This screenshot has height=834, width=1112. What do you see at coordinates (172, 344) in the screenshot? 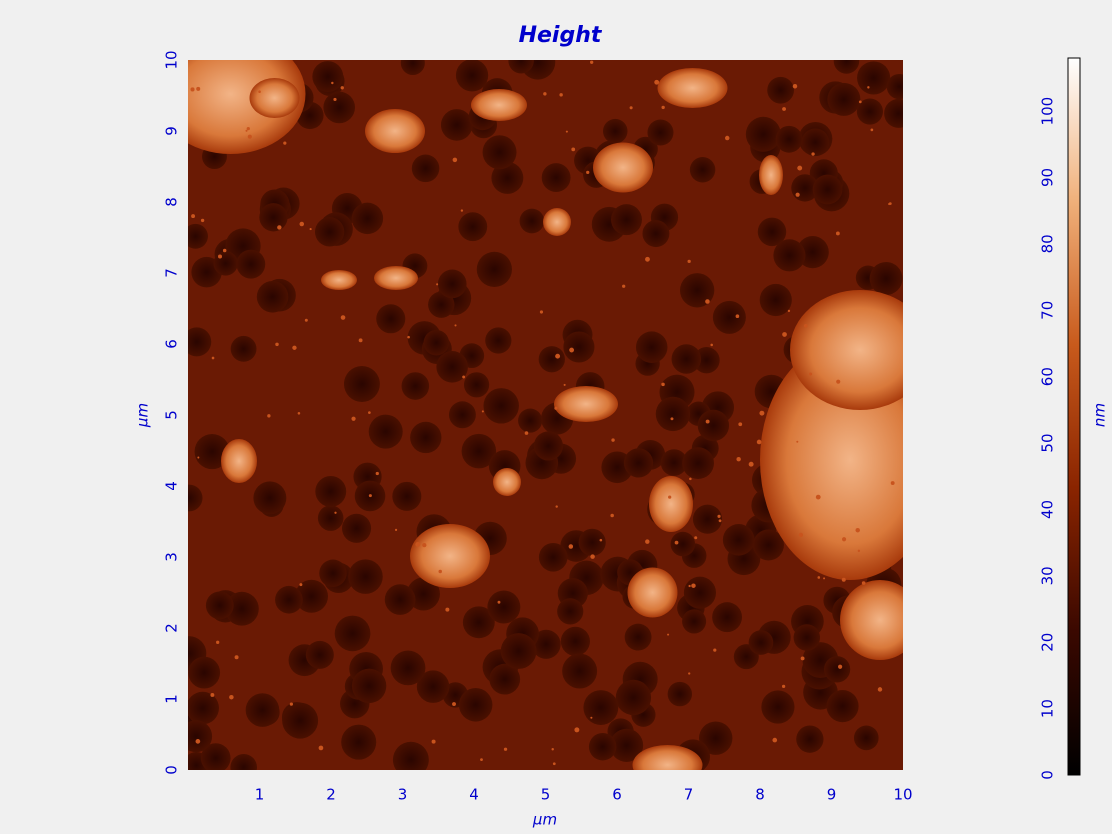
I see `y-tick-label: 6` at bounding box center [172, 344].